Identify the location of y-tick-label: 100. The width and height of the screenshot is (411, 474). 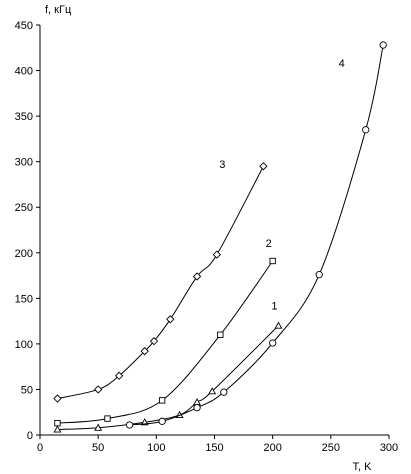
(24, 345).